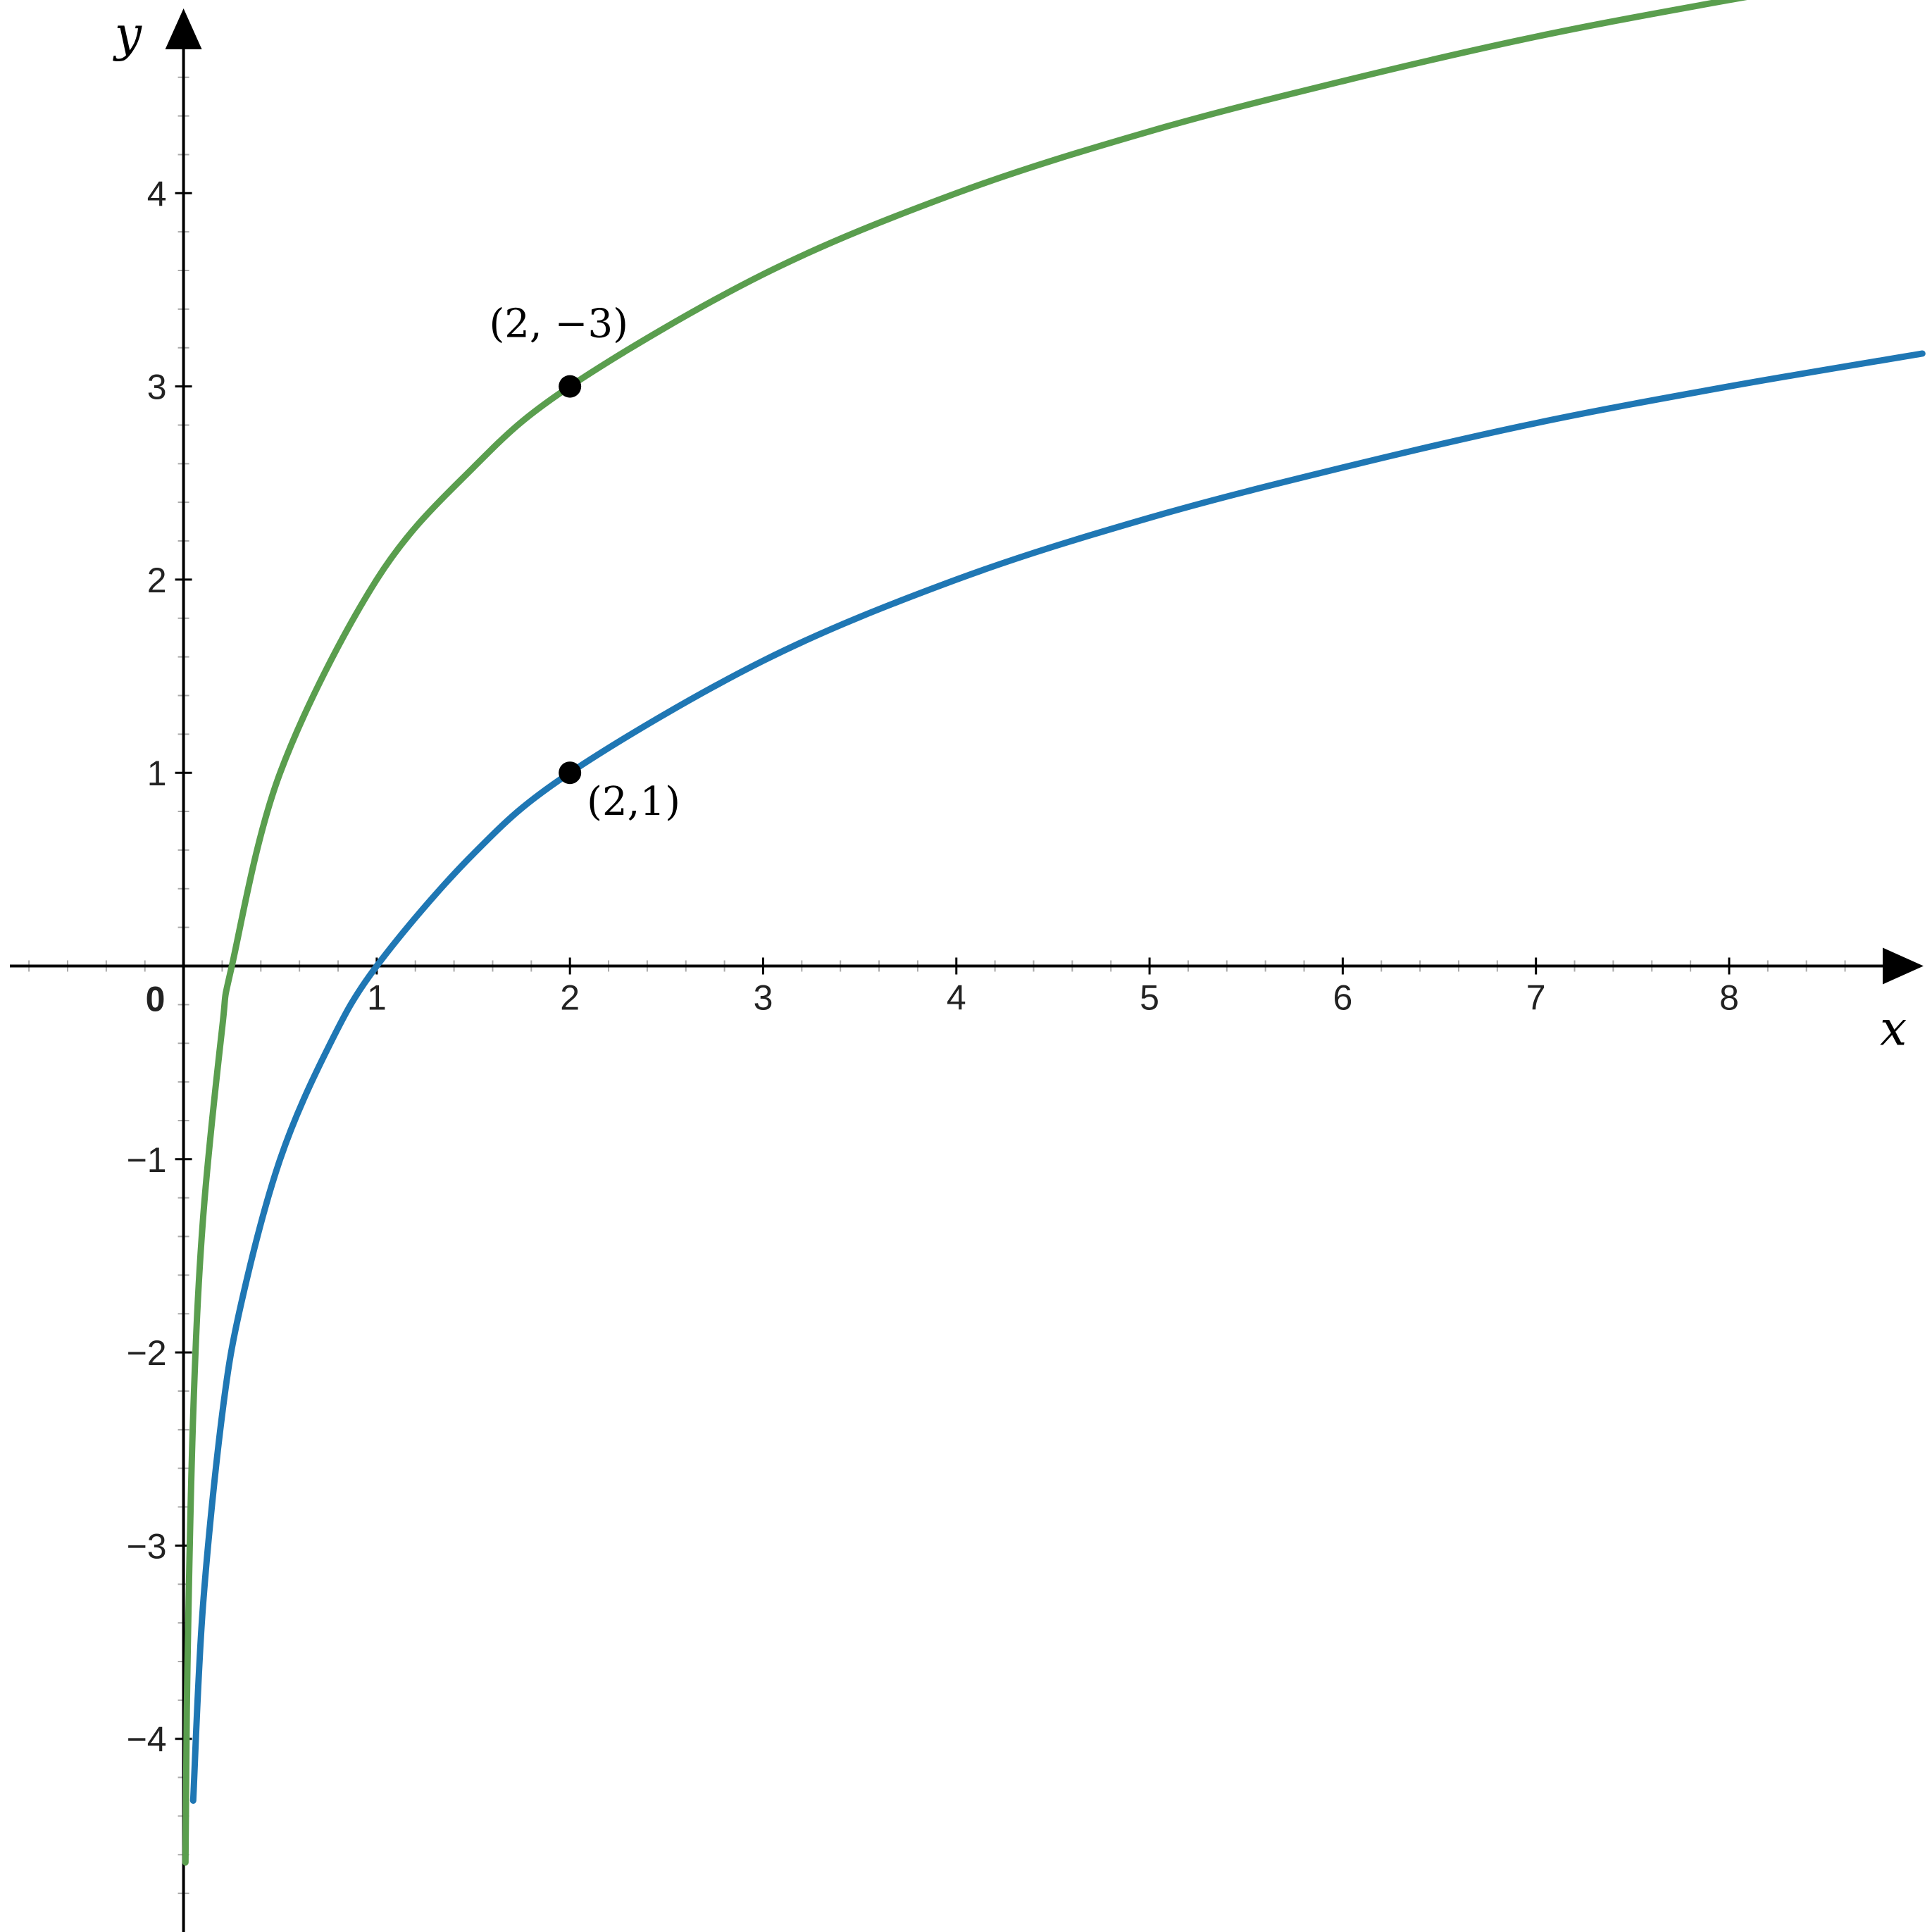 The height and width of the screenshot is (1932, 1932). Describe the element at coordinates (1729, 998) in the screenshot. I see `x-tick-label: 8` at that location.